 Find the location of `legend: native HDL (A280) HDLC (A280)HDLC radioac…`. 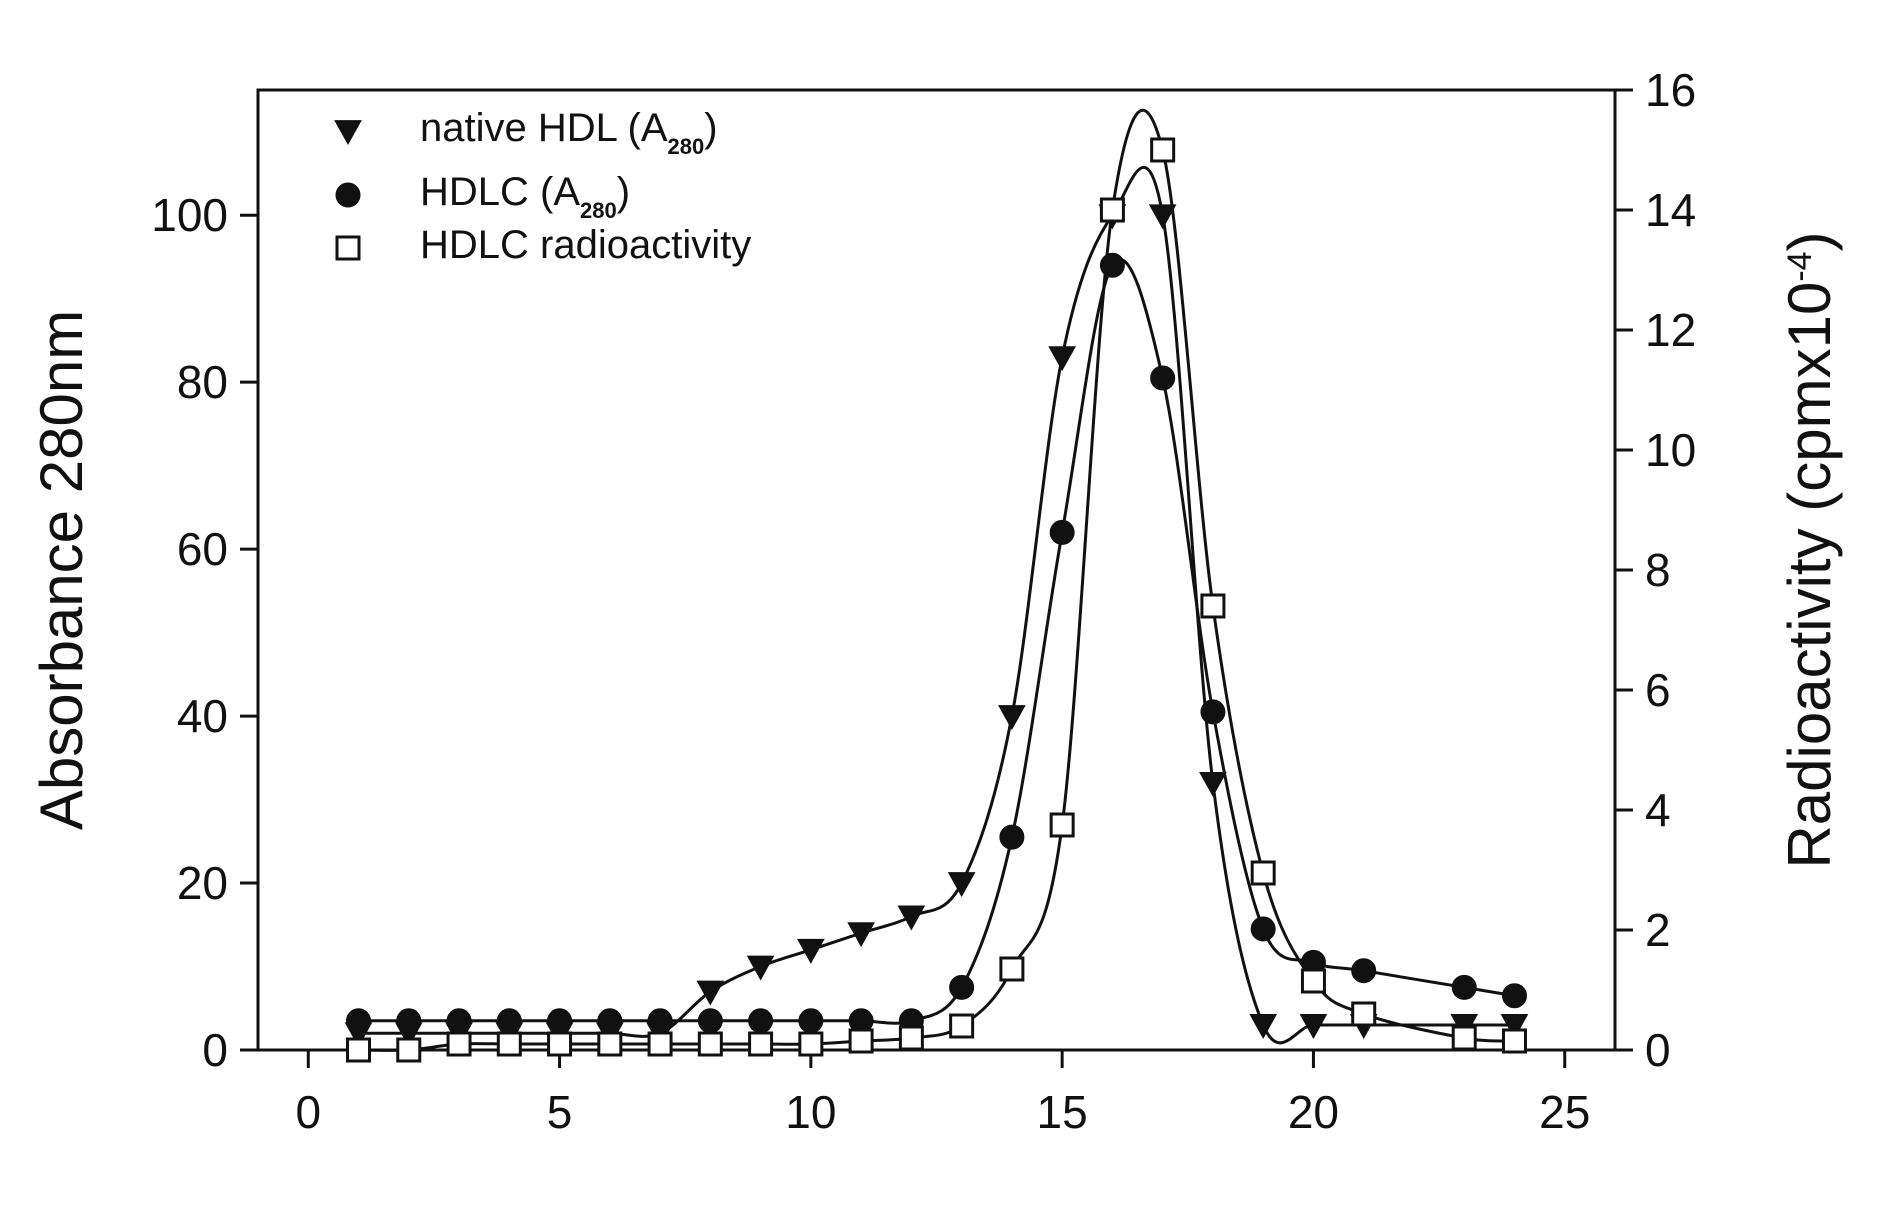

legend: native HDL (A280) HDLC (A280)HDLC radioac… is located at coordinates (543, 186).